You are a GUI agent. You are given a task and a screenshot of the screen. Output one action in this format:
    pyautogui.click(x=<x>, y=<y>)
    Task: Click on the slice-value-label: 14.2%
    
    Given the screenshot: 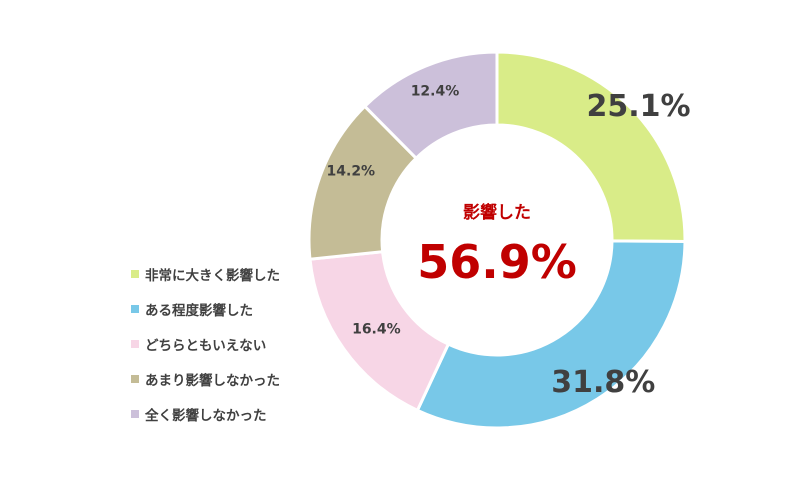 What is the action you would take?
    pyautogui.click(x=351, y=171)
    